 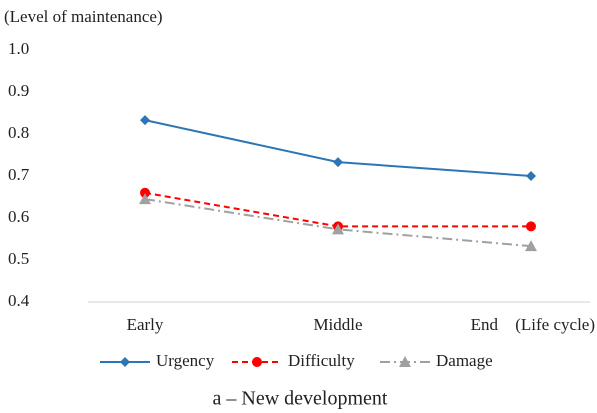 What do you see at coordinates (321, 360) in the screenshot?
I see `legend-label: Difficulty` at bounding box center [321, 360].